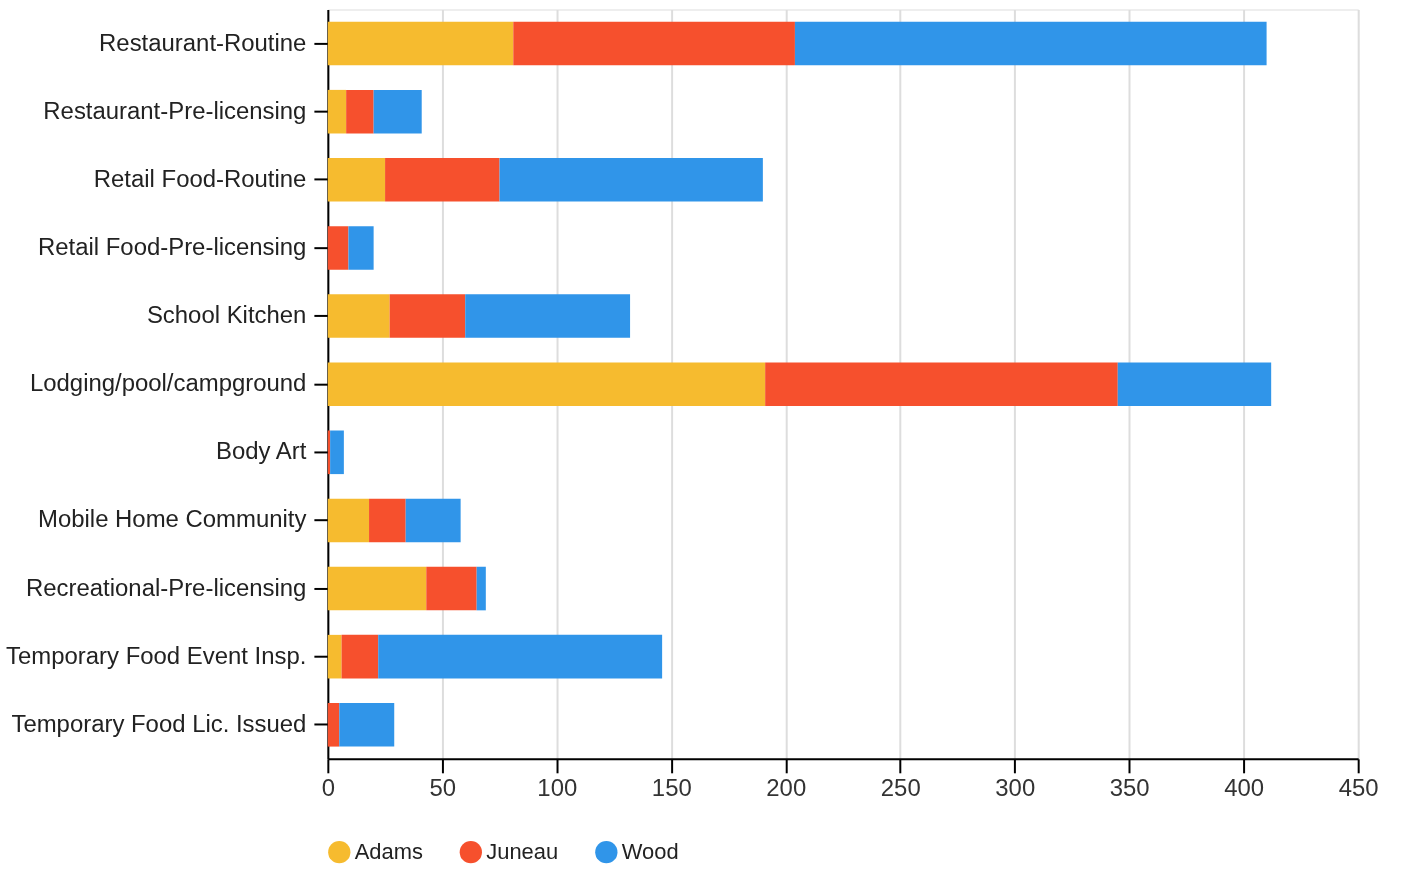 The height and width of the screenshot is (888, 1409). I want to click on y-tick-label: Retail Food-Pre-licensing, so click(172, 246).